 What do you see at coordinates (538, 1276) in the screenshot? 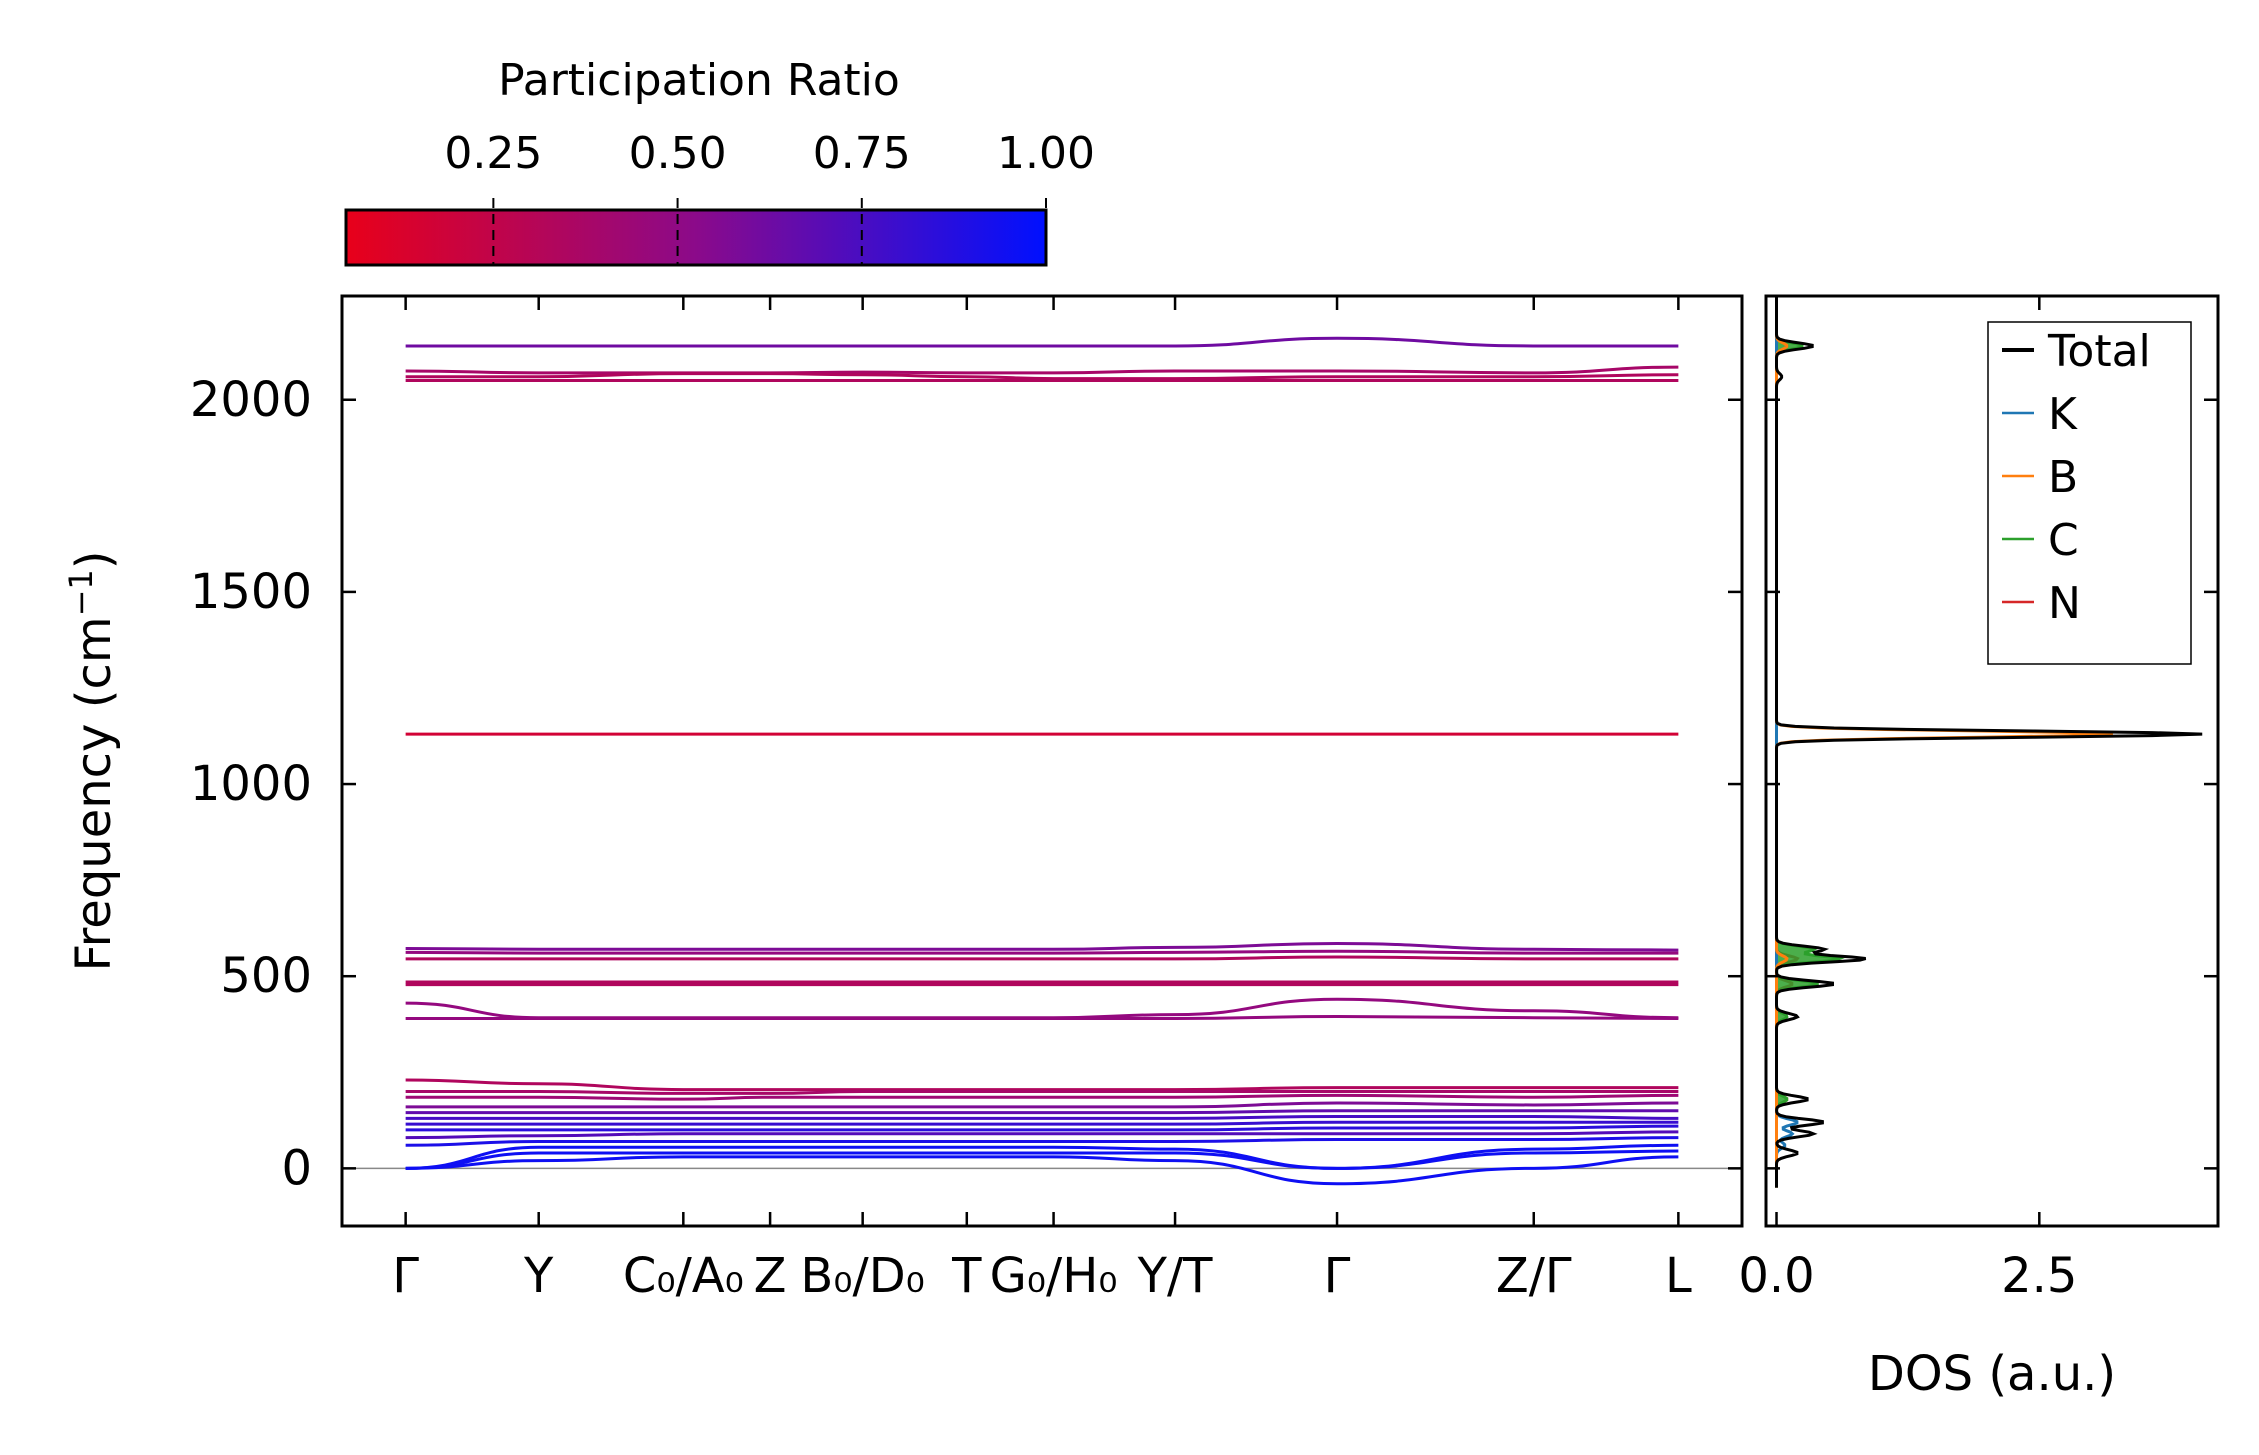
I see `kpoint-label: Y` at bounding box center [538, 1276].